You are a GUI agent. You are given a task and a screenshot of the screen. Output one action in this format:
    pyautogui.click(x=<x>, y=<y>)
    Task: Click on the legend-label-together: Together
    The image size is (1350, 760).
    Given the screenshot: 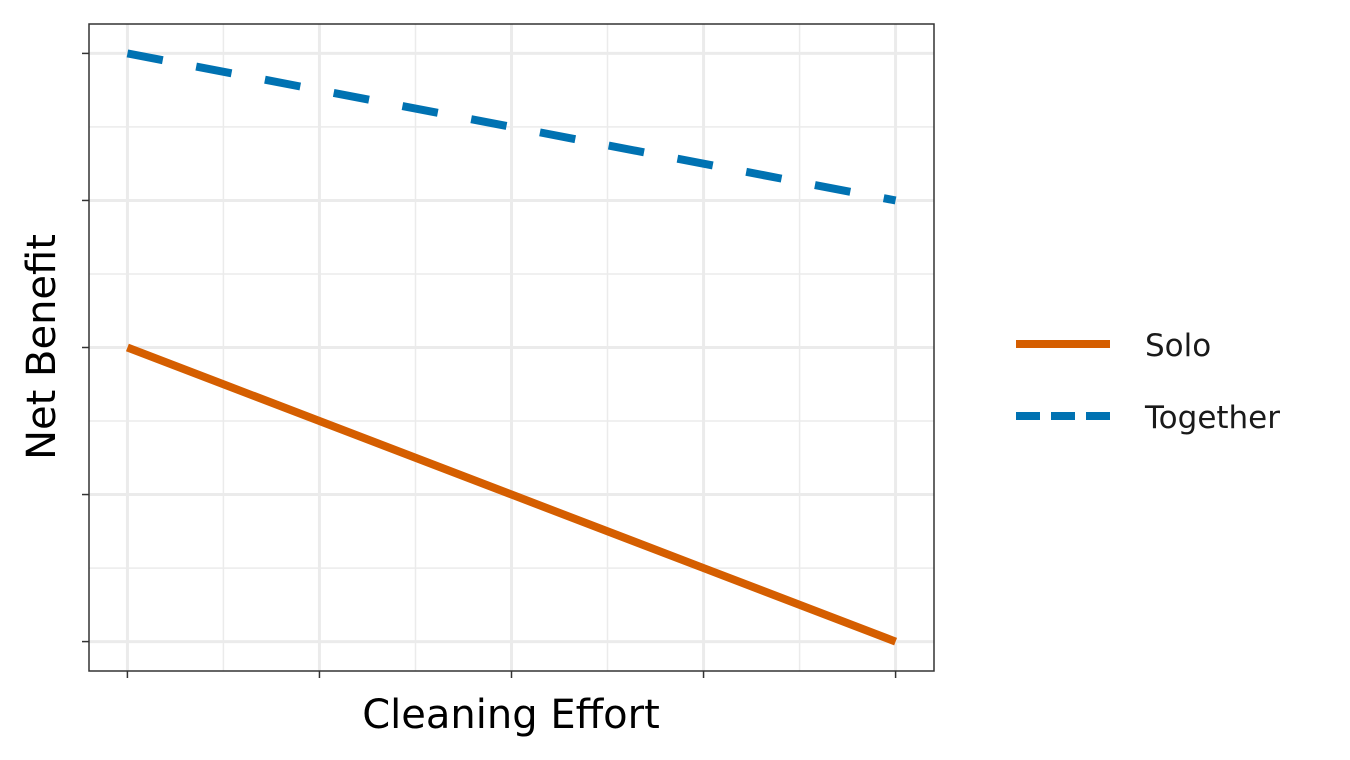 What is the action you would take?
    pyautogui.click(x=1212, y=418)
    